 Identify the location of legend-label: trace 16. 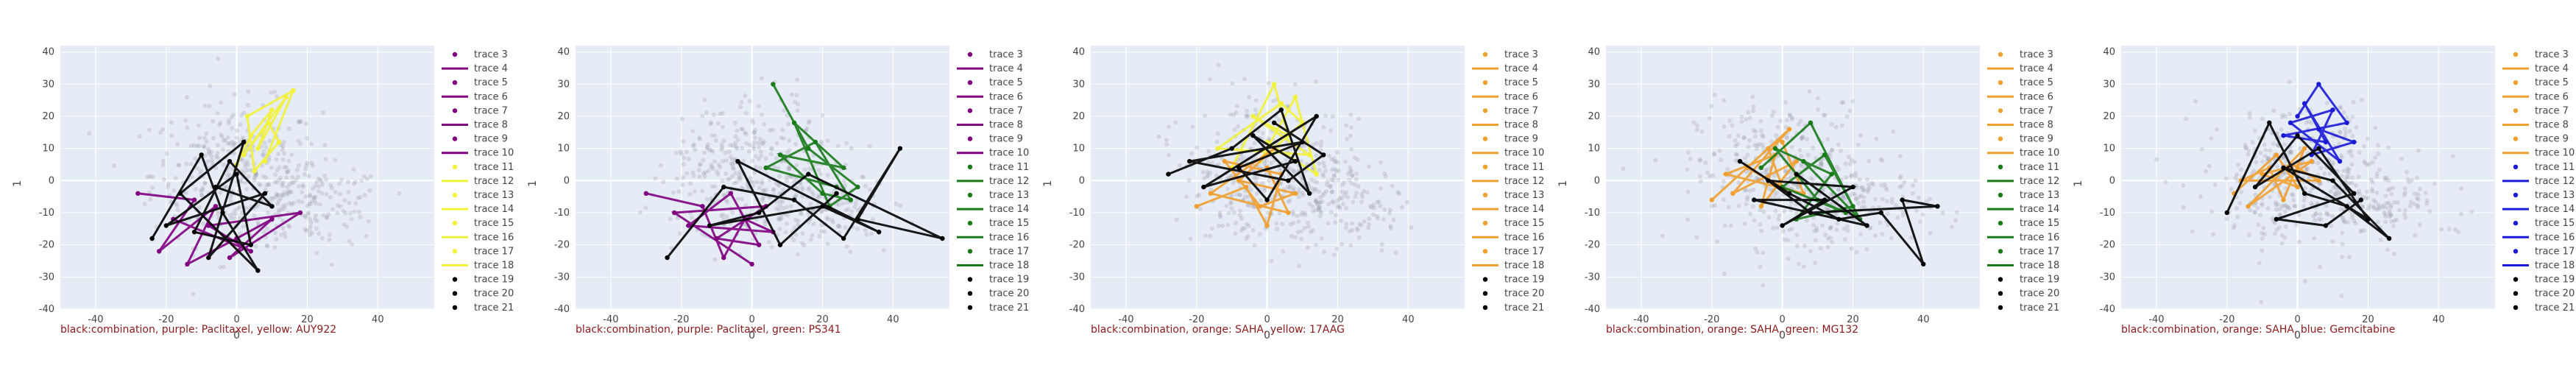
(1524, 237).